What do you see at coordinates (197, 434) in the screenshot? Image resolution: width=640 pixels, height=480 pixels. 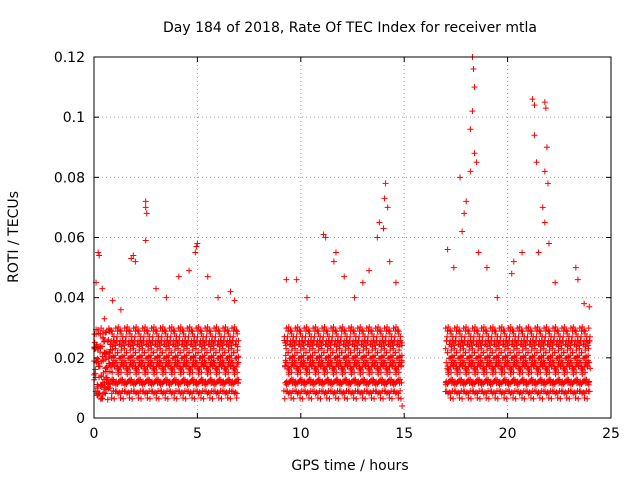 I see `x-tick-label: 5` at bounding box center [197, 434].